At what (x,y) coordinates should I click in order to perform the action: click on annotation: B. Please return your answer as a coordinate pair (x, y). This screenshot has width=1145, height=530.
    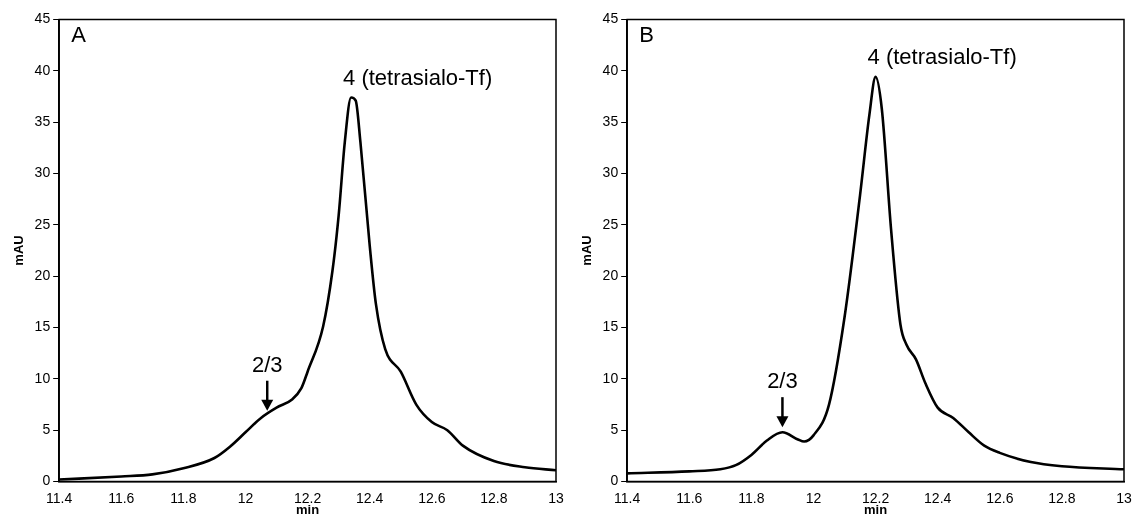
    Looking at the image, I should click on (646, 35).